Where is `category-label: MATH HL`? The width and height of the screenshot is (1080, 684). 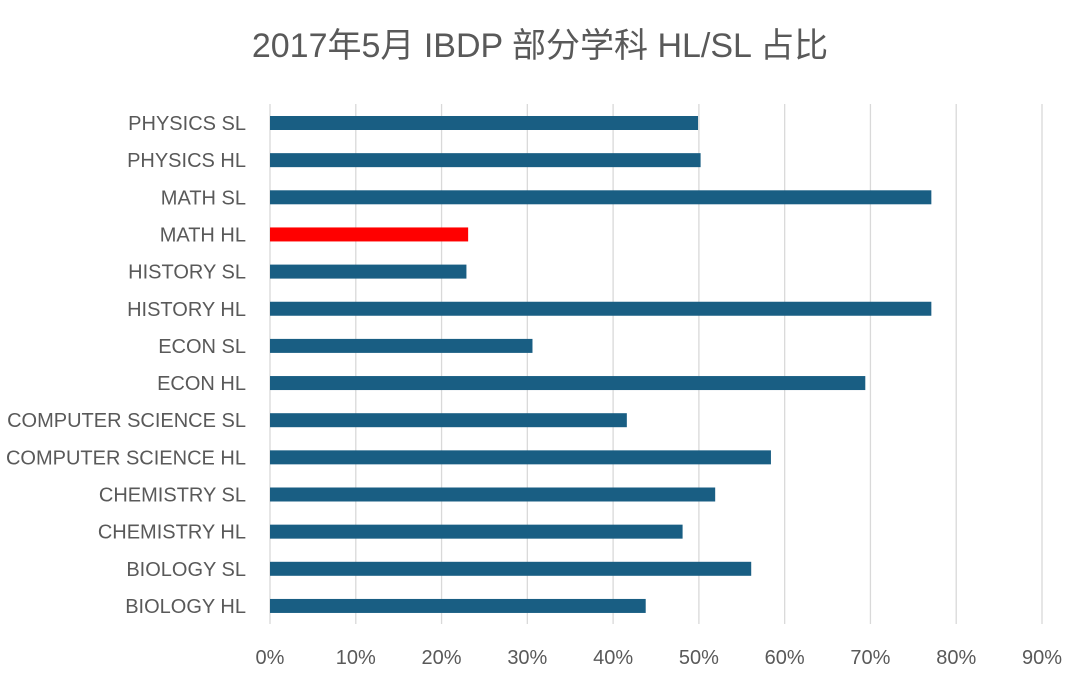
category-label: MATH HL is located at coordinates (203, 235).